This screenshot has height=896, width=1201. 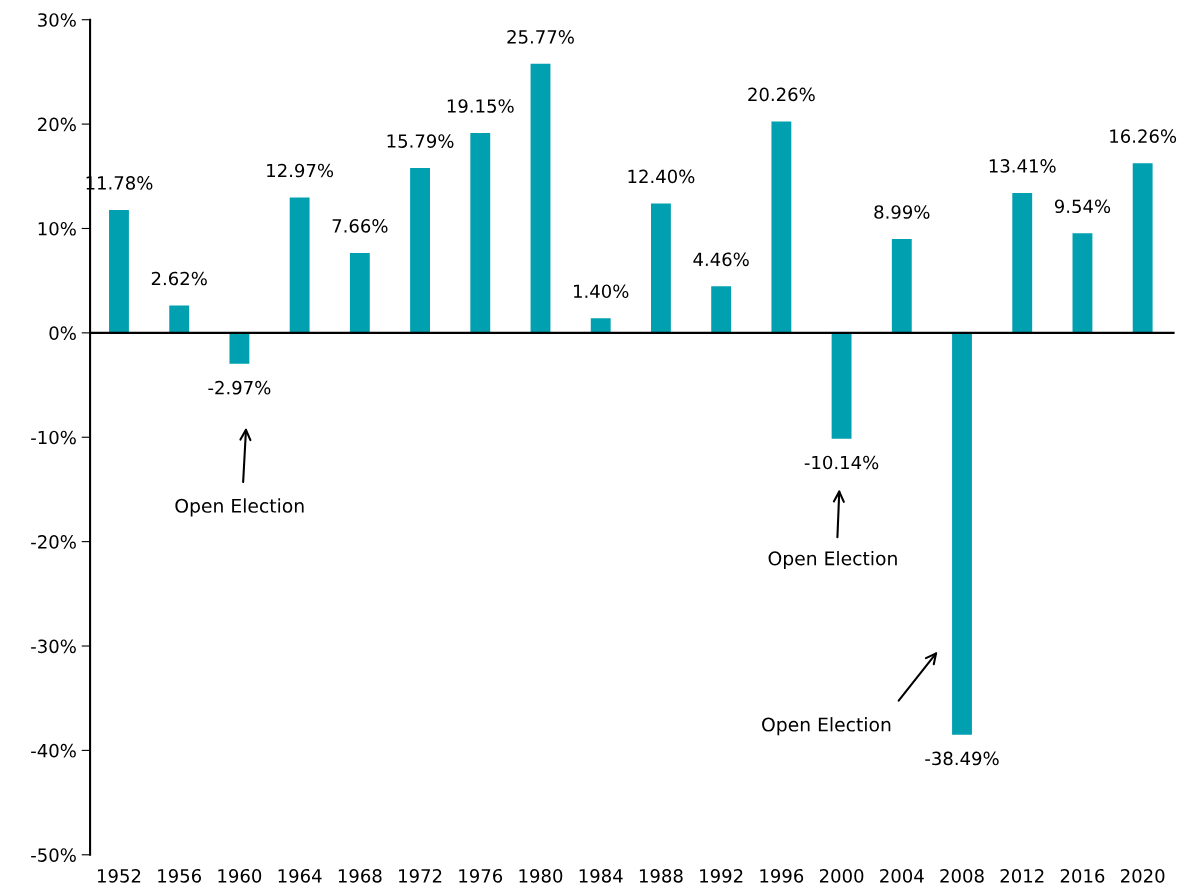 I want to click on x-tick-label: 2016, so click(x=1082, y=875).